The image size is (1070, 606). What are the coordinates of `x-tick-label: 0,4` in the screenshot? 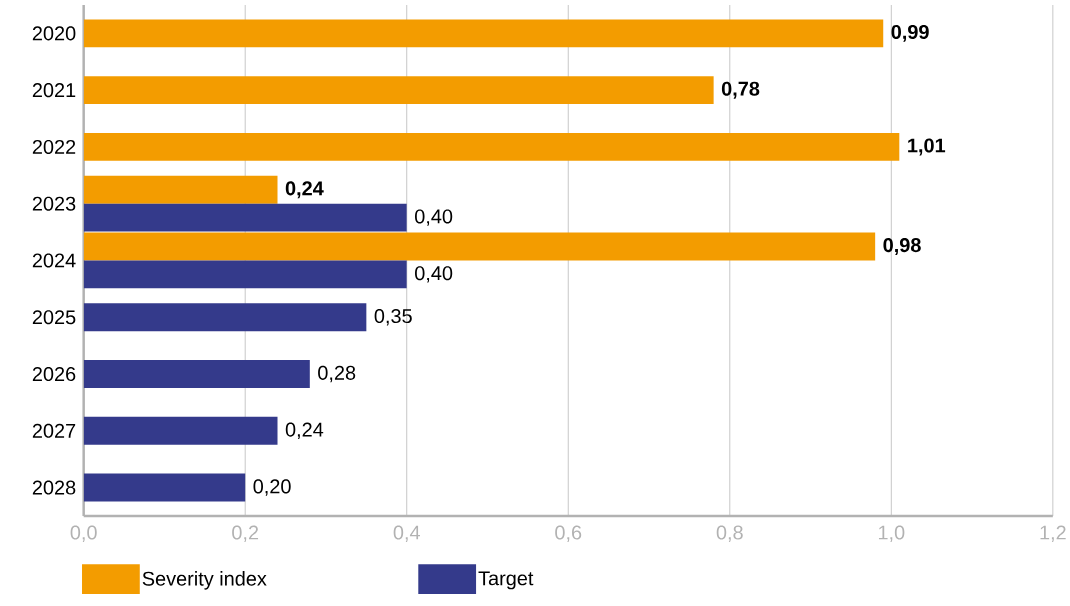 It's located at (406, 534).